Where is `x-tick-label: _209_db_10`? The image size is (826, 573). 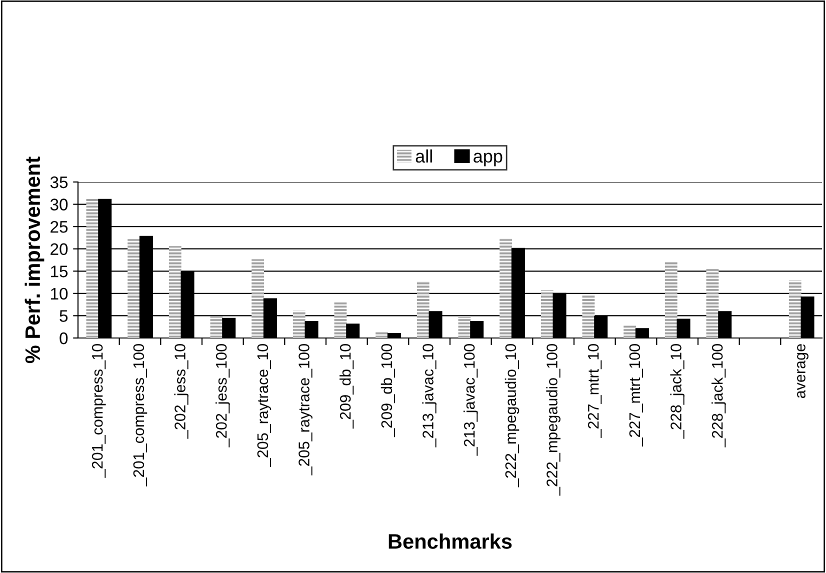 x-tick-label: _209_db_10 is located at coordinates (347, 386).